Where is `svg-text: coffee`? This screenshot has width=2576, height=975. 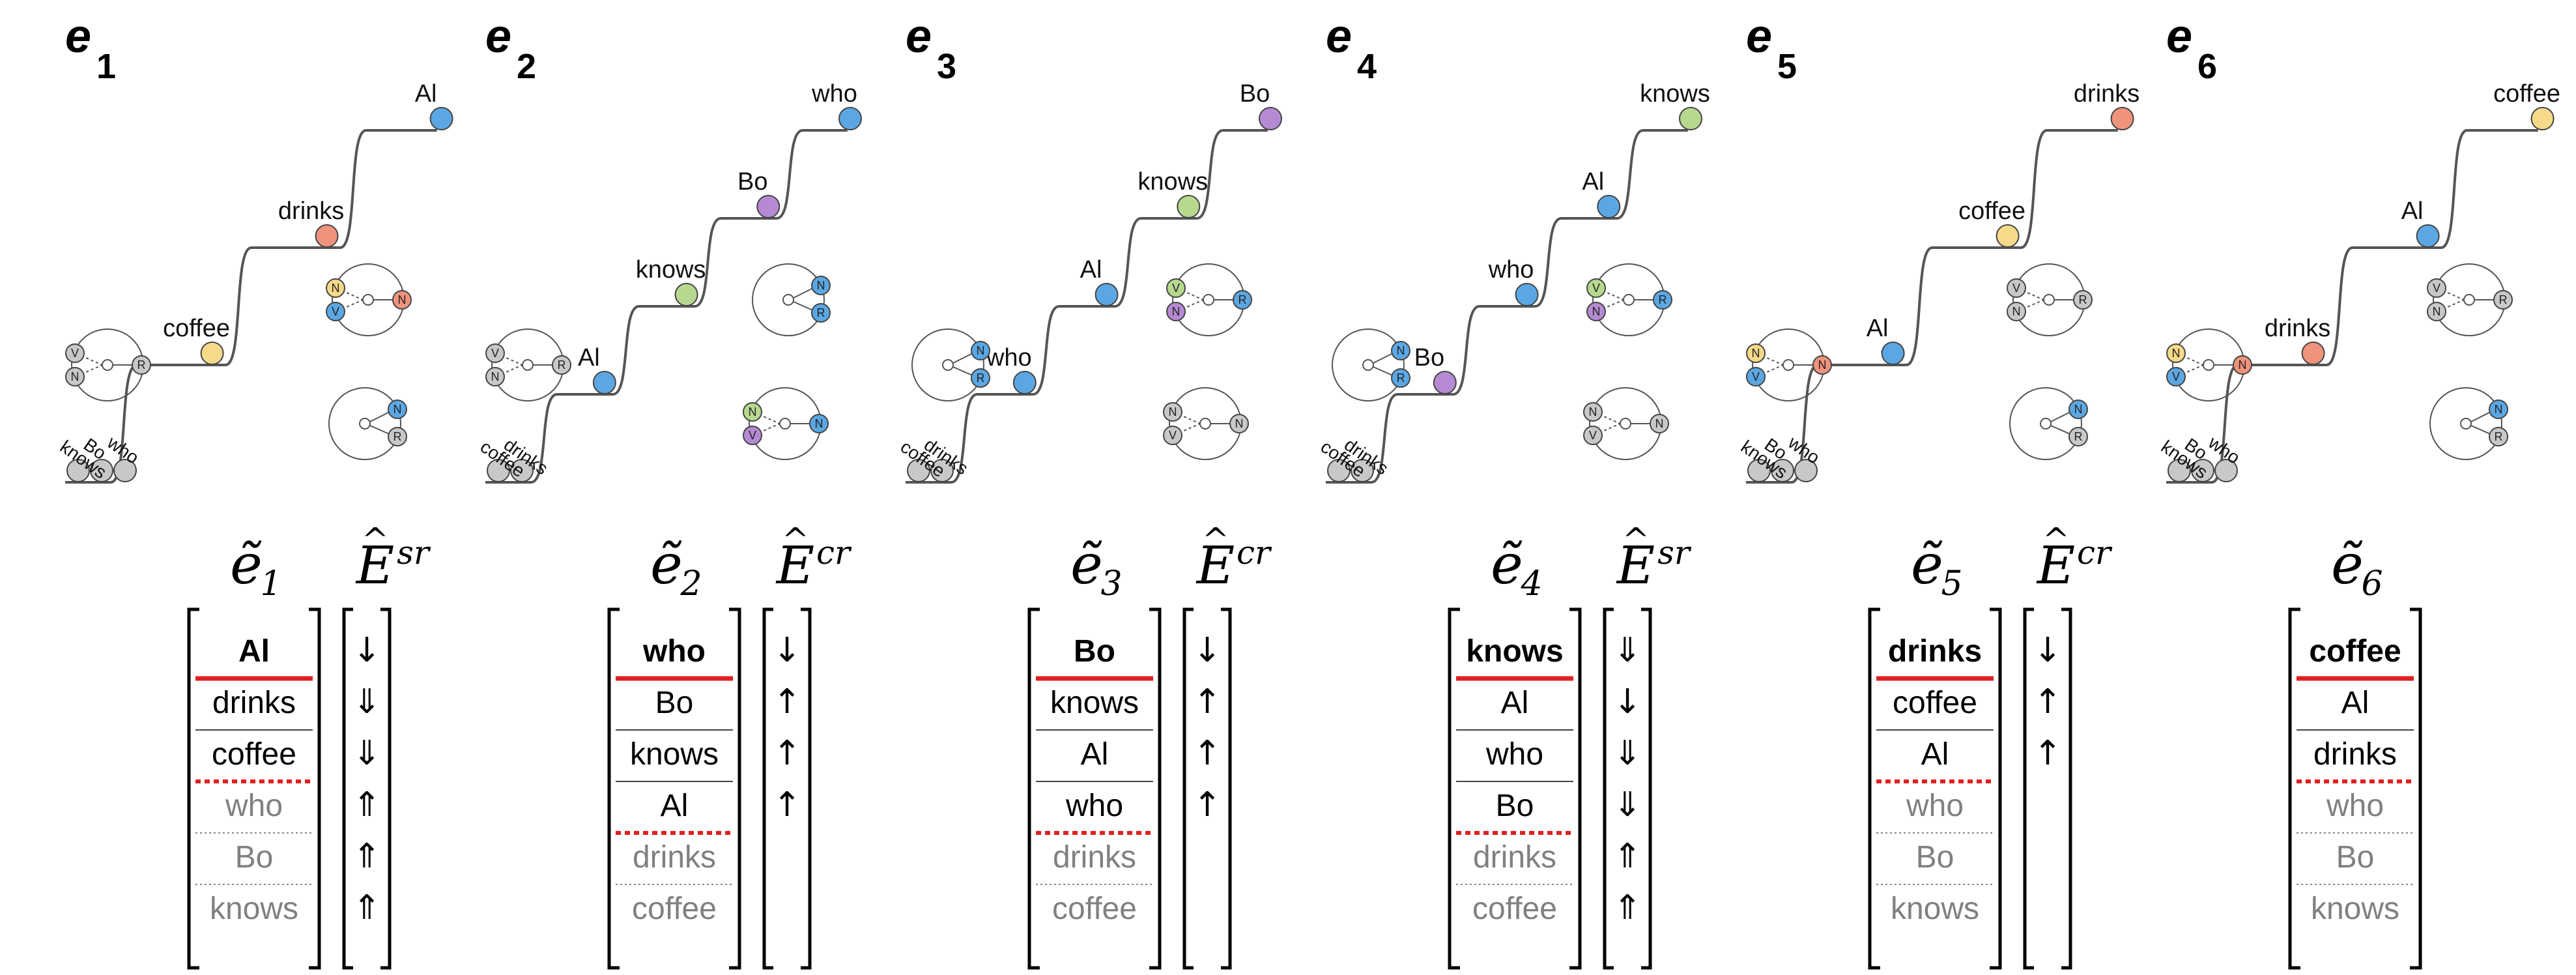 svg-text: coffee is located at coordinates (196, 328).